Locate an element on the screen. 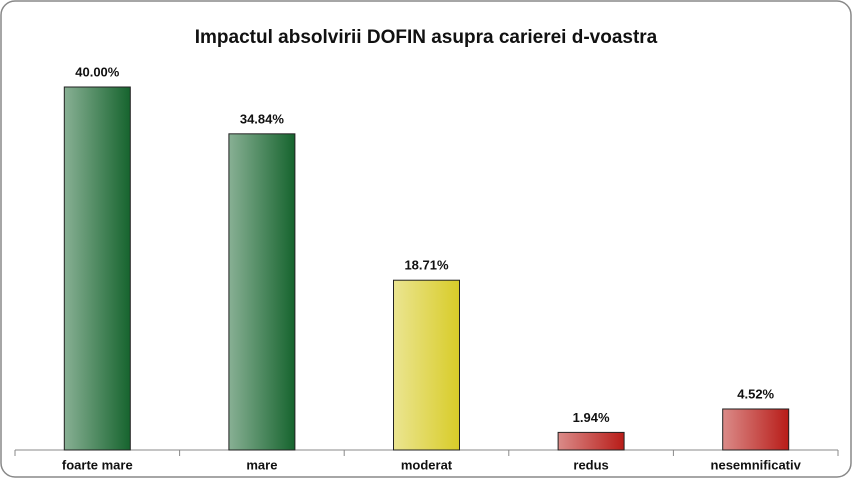 This screenshot has height=478, width=852. x-tick-label: nesemnificativ is located at coordinates (756, 464).